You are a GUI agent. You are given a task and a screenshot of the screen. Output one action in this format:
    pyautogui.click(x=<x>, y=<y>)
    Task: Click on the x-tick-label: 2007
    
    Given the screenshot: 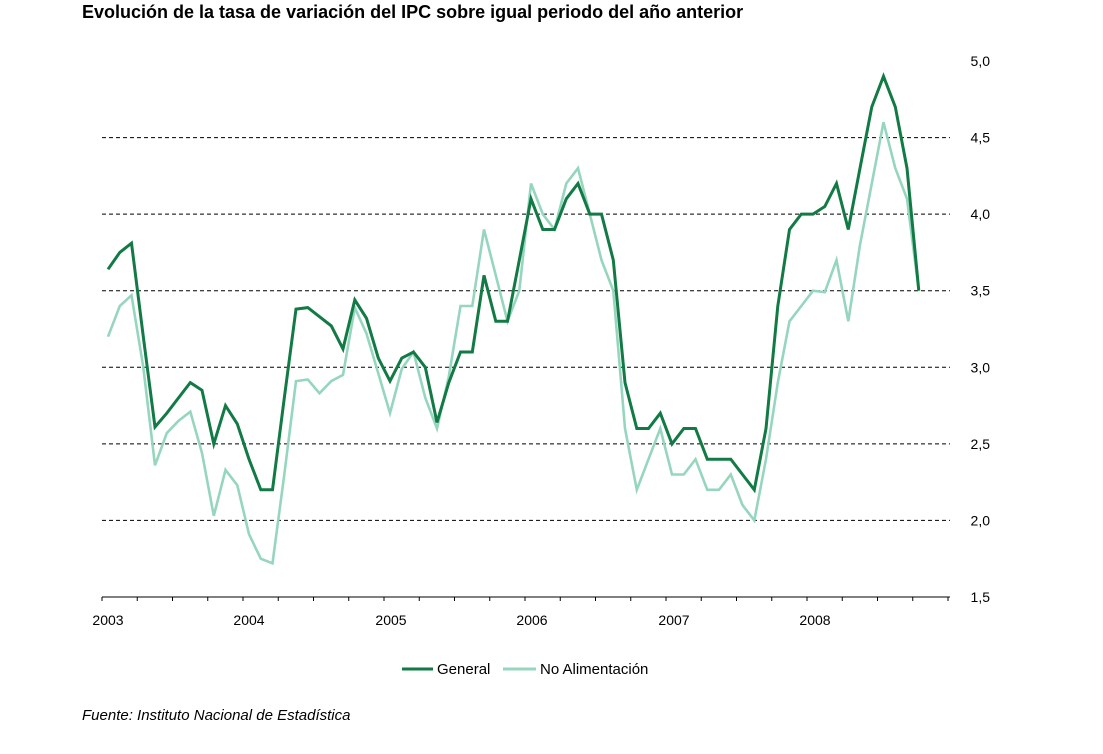 What is the action you would take?
    pyautogui.click(x=673, y=620)
    